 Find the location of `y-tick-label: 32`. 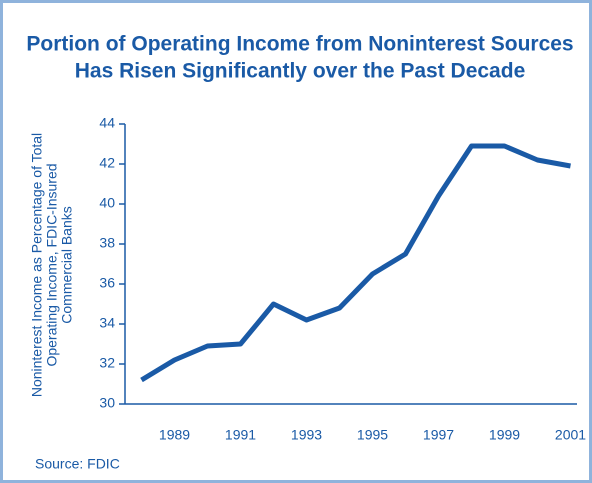

y-tick-label: 32 is located at coordinates (107, 363).